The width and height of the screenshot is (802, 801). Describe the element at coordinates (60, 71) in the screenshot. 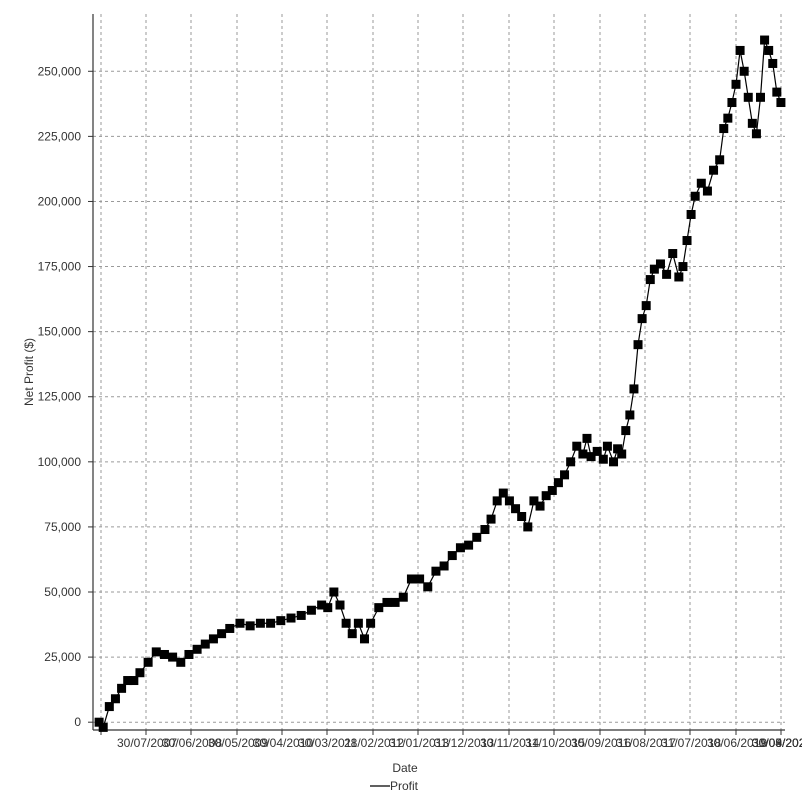

I see `y-tick-label: 250,000` at that location.